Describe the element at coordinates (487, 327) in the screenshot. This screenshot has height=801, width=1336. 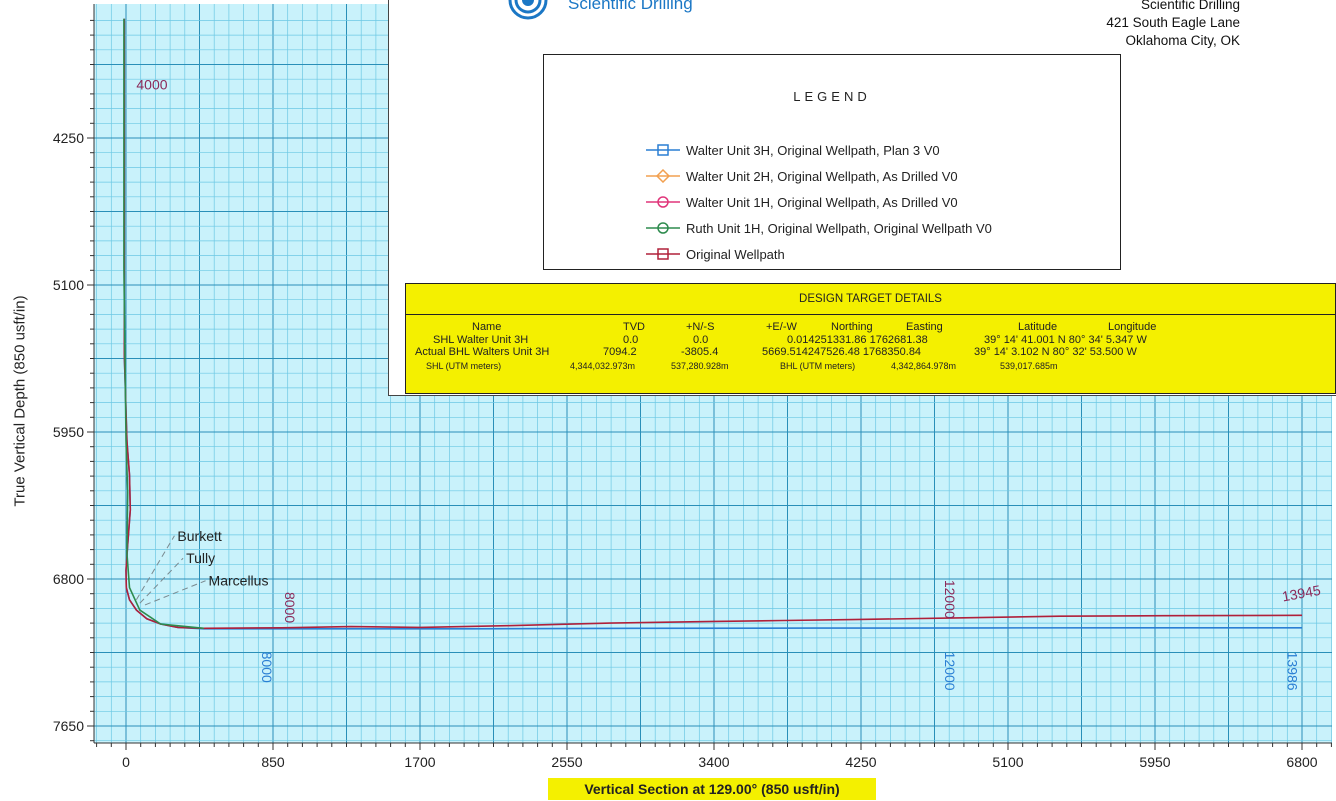
I see `header-name: Name` at that location.